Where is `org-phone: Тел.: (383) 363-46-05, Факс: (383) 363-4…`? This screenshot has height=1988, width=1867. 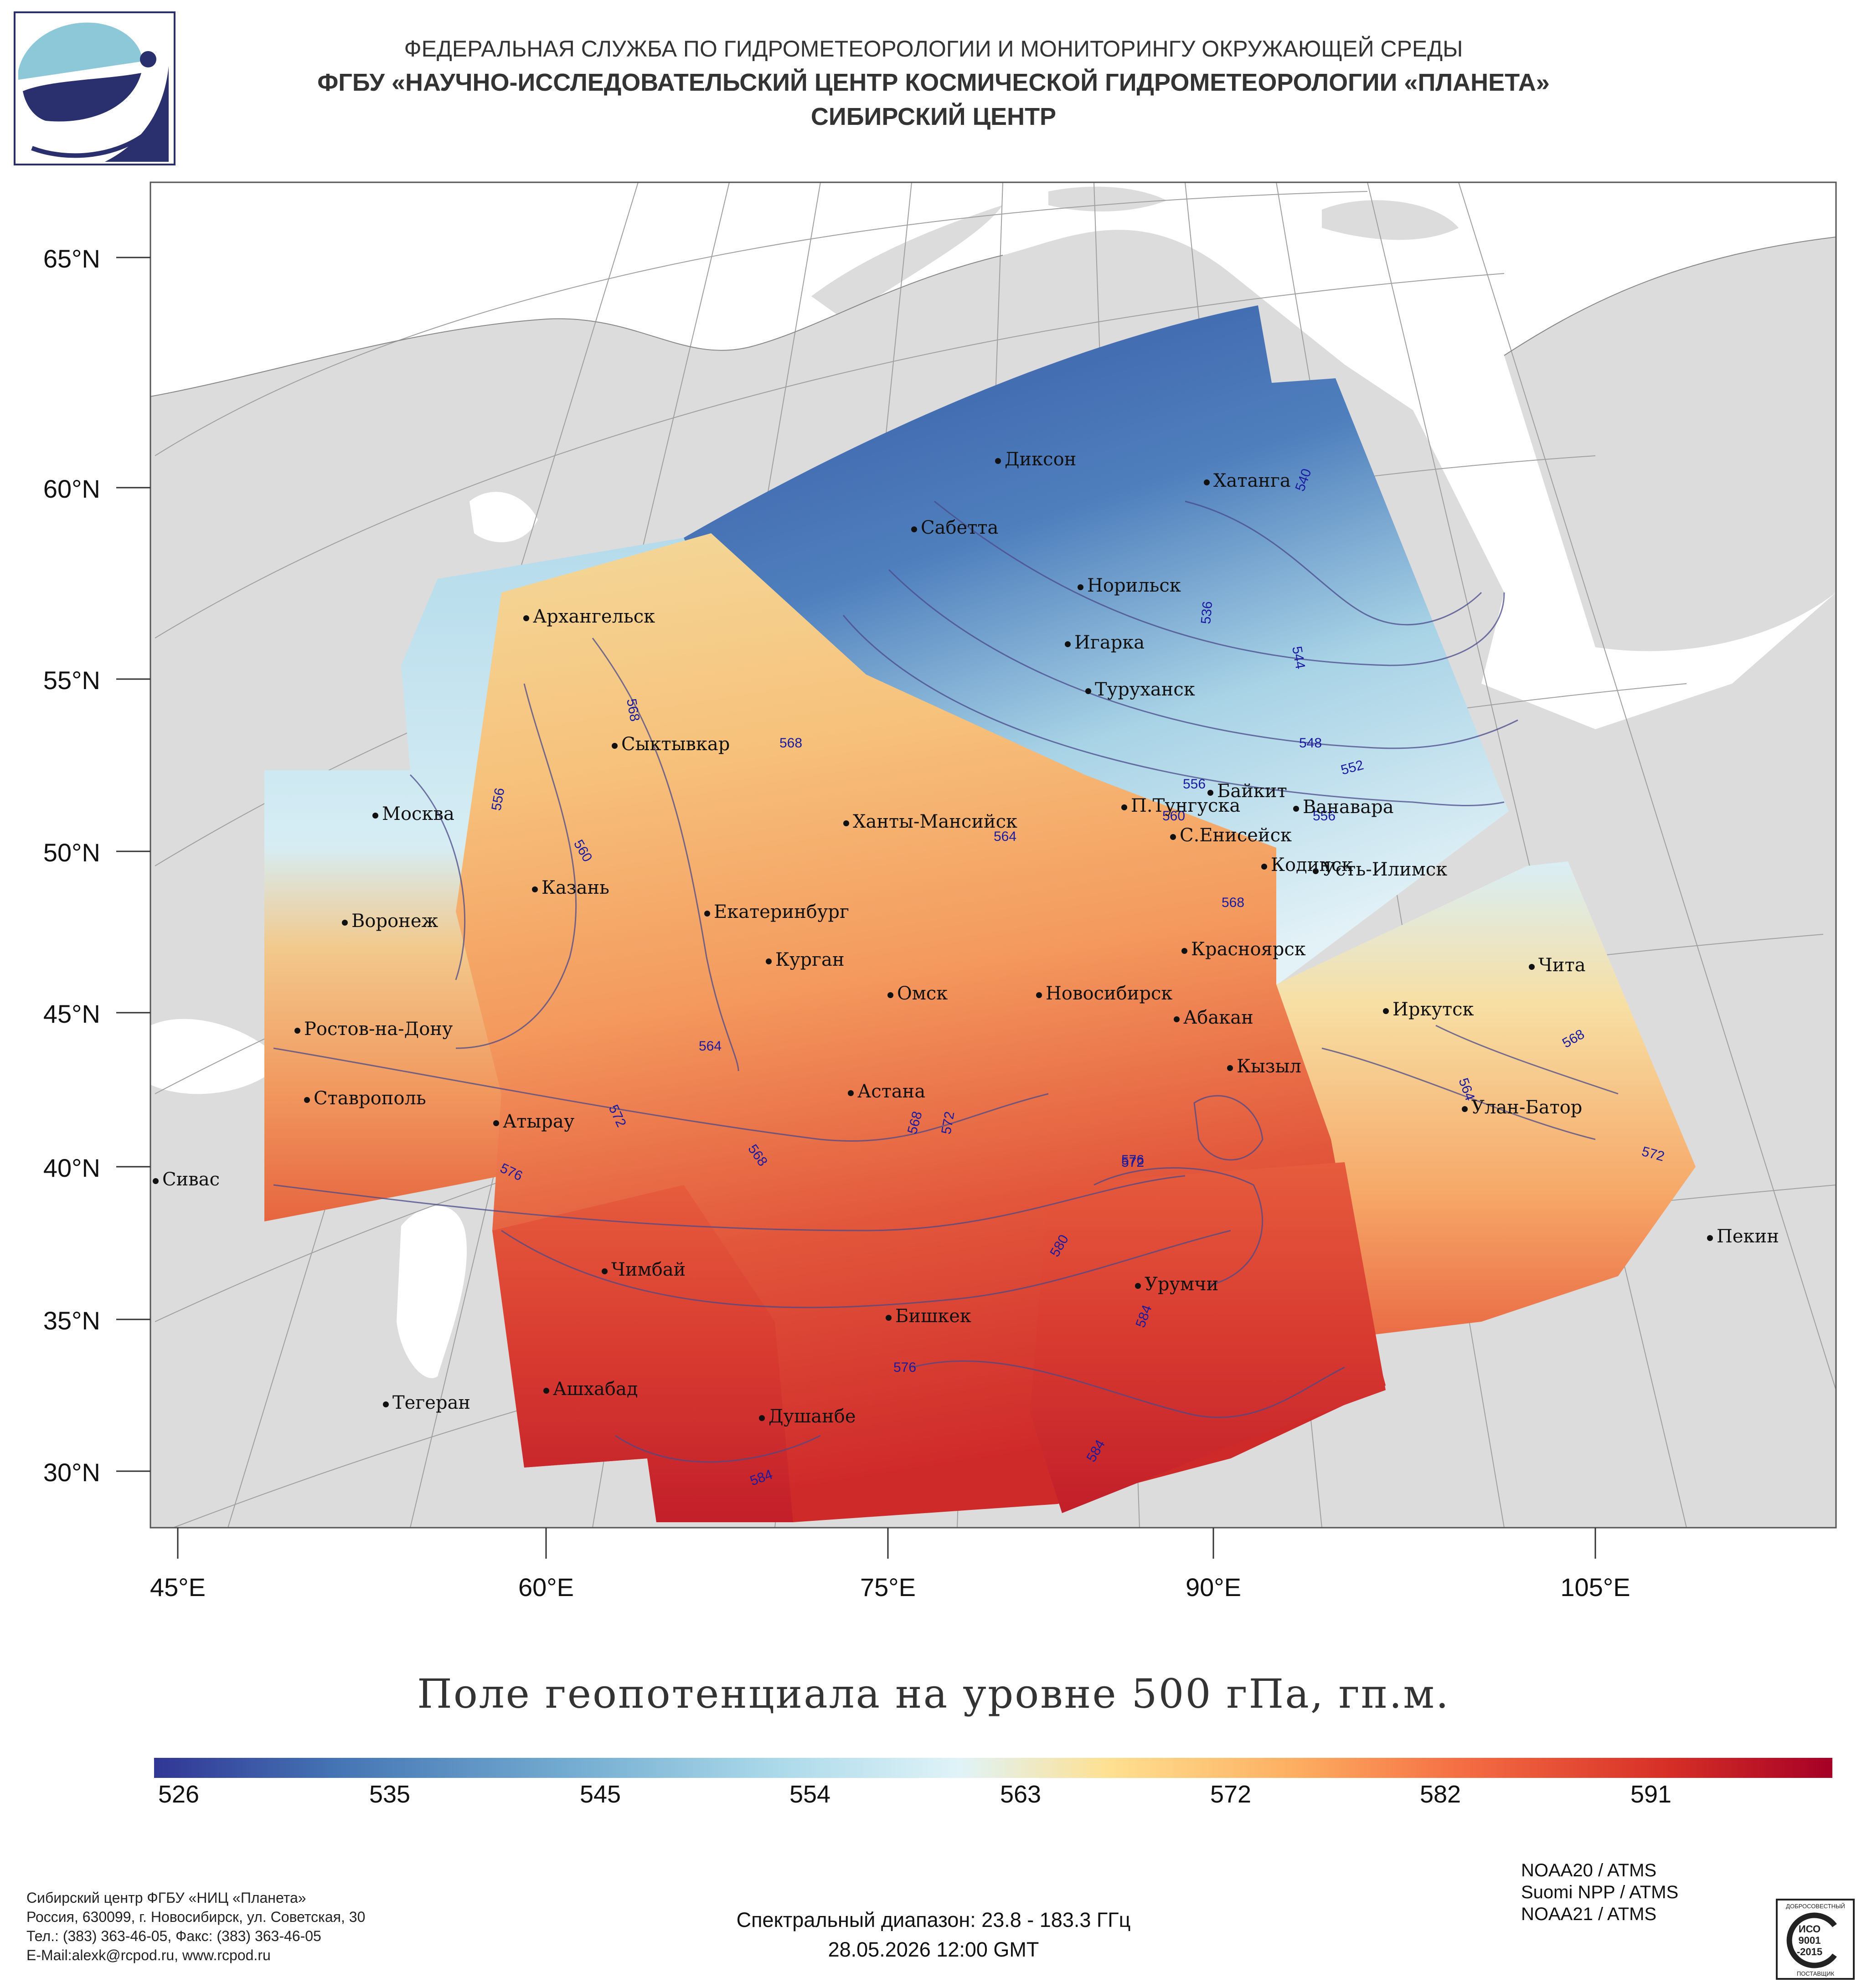
org-phone: Тел.: (383) 363-46-05, Факс: (383) 363-4… is located at coordinates (173, 1936).